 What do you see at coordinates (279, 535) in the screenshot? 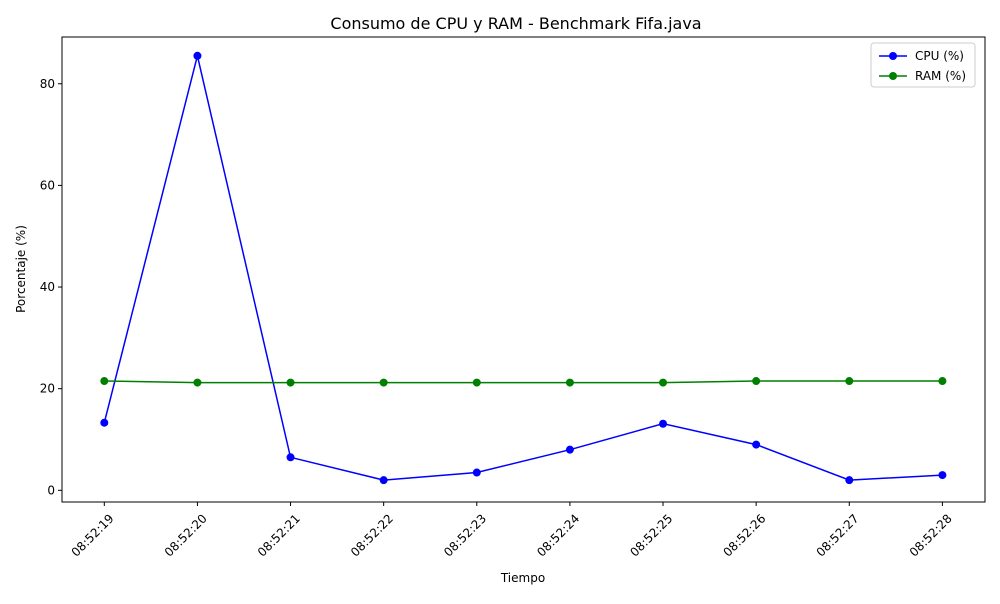
I see `x-tick-label: 08:52:21` at bounding box center [279, 535].